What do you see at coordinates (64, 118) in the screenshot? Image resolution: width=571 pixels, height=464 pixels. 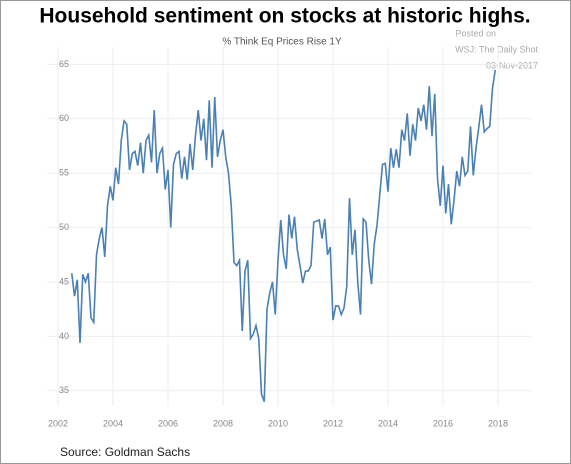 I see `y-tick-label: 60` at bounding box center [64, 118].